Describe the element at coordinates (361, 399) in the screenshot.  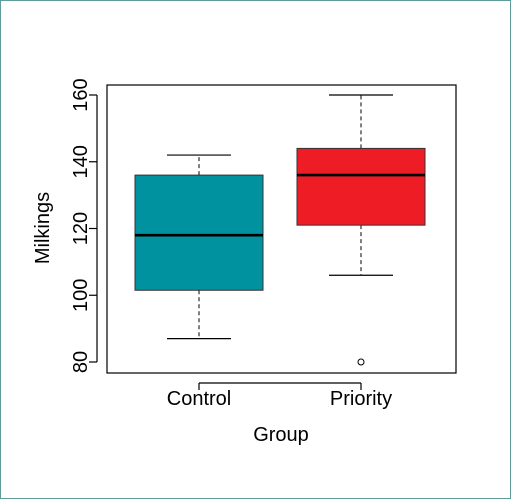
I see `x-tick-label: Priority` at that location.